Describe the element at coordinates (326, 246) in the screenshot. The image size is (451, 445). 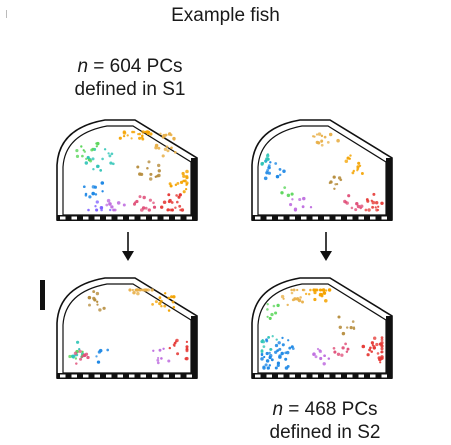
I see `down-arrow-right` at that location.